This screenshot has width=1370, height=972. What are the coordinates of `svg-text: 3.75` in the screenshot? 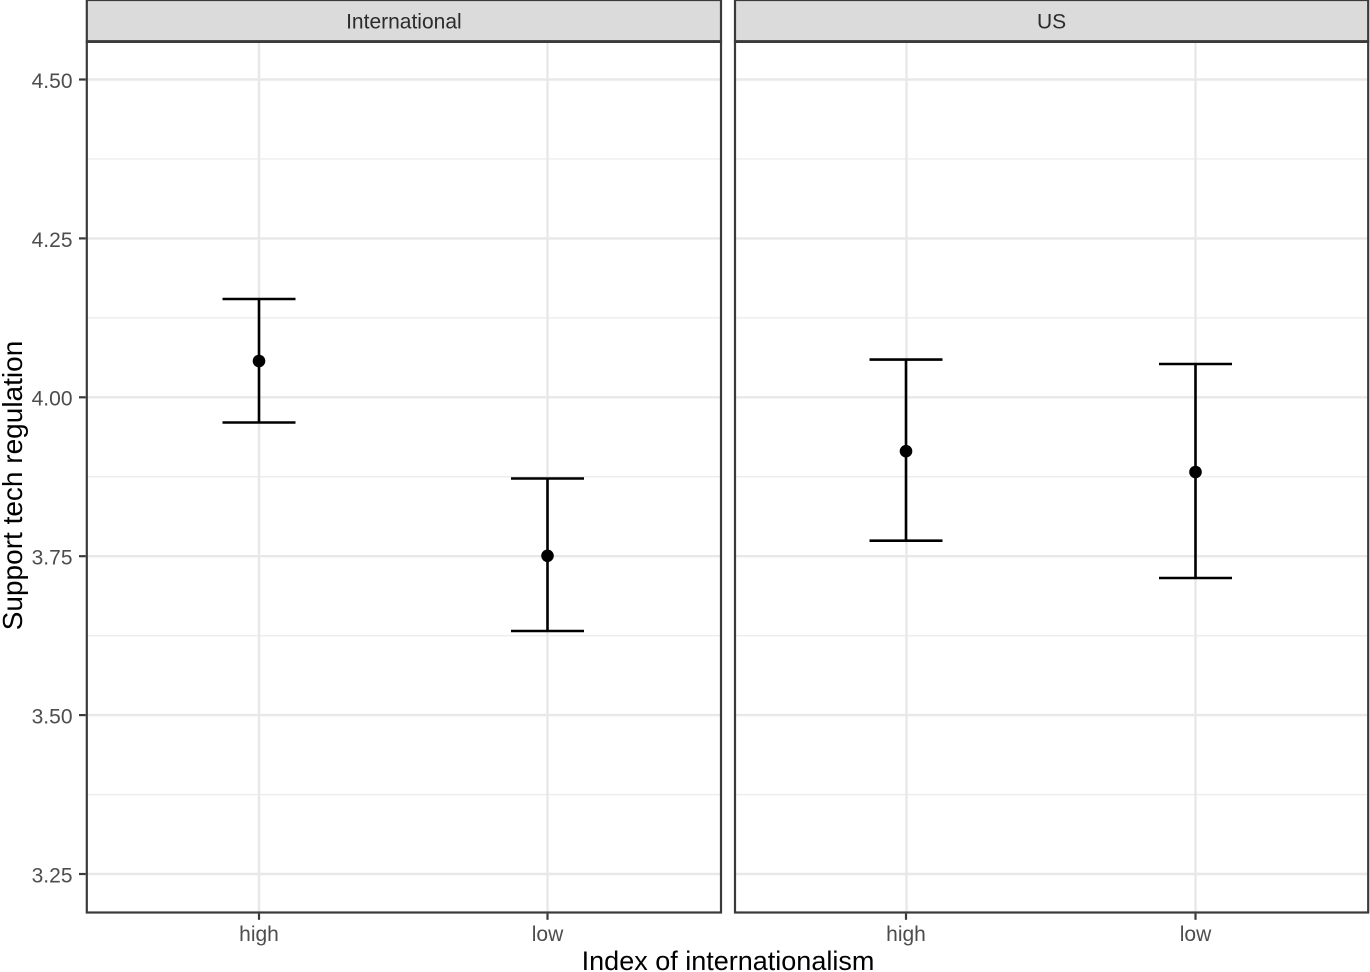 It's located at (52, 558).